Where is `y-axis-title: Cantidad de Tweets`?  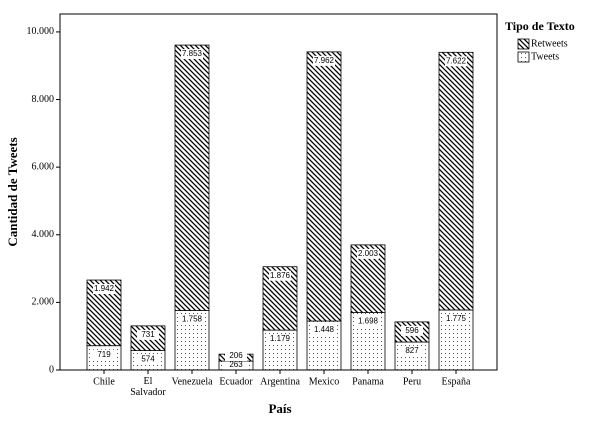
y-axis-title: Cantidad de Tweets is located at coordinates (12, 191).